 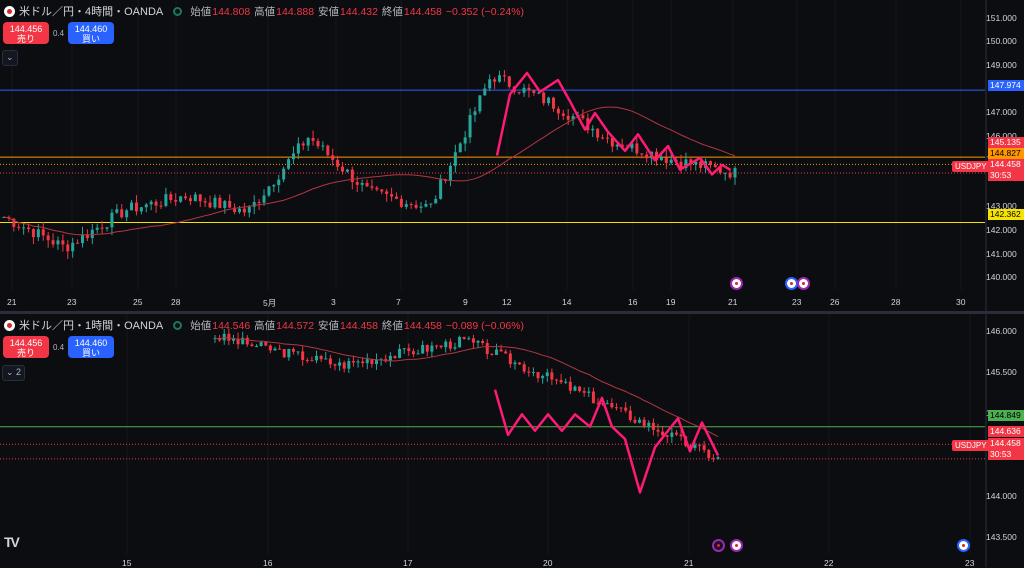 I want to click on time-axis-label: 16, so click(x=633, y=302).